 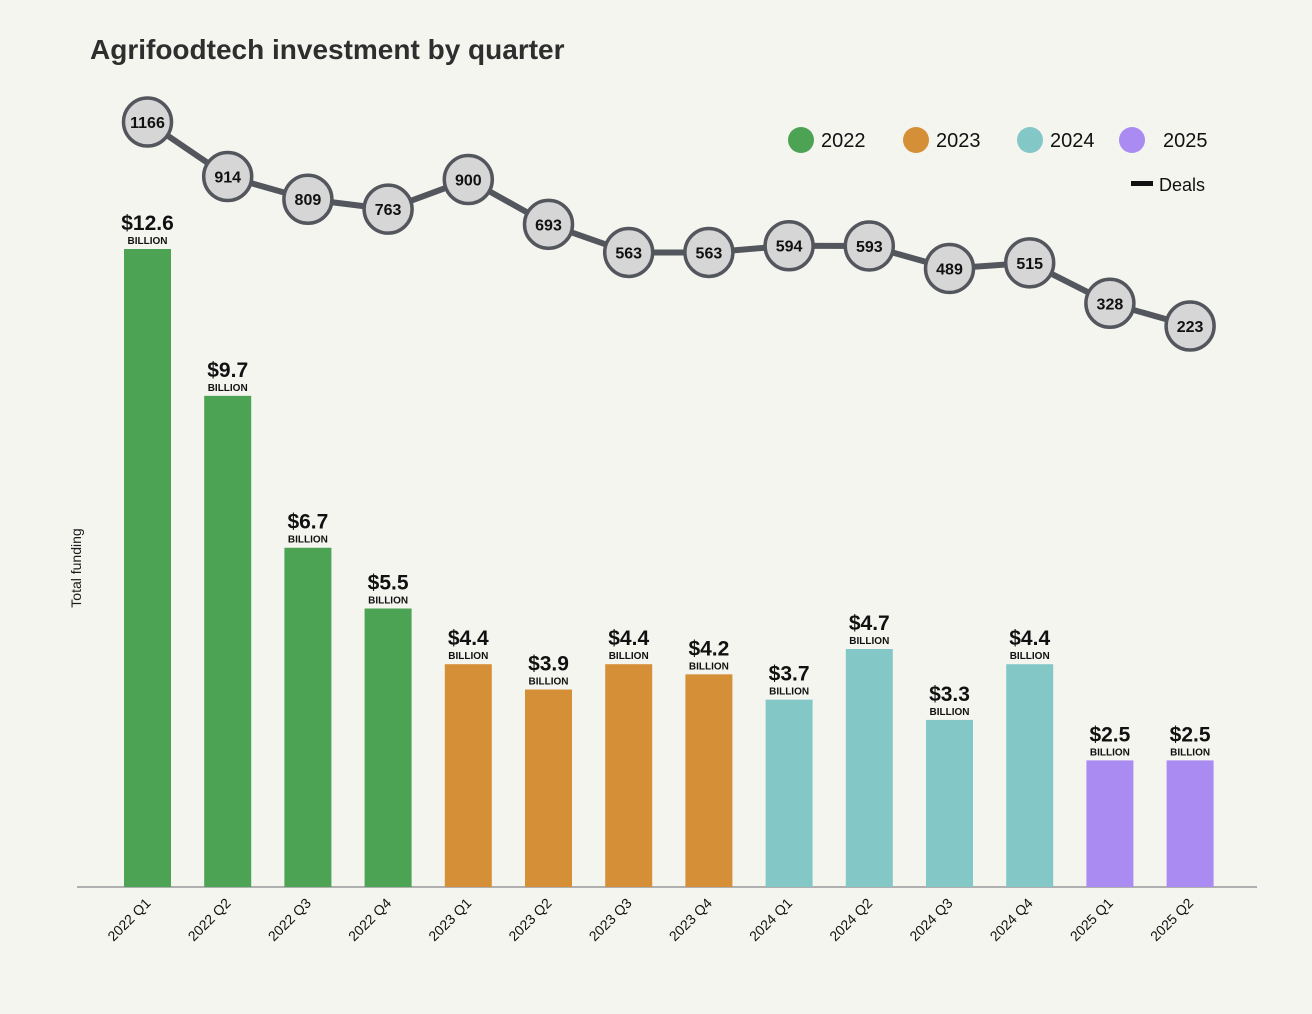 I want to click on chart-title: Agrifoodtech investment by quarter, so click(x=327, y=49).